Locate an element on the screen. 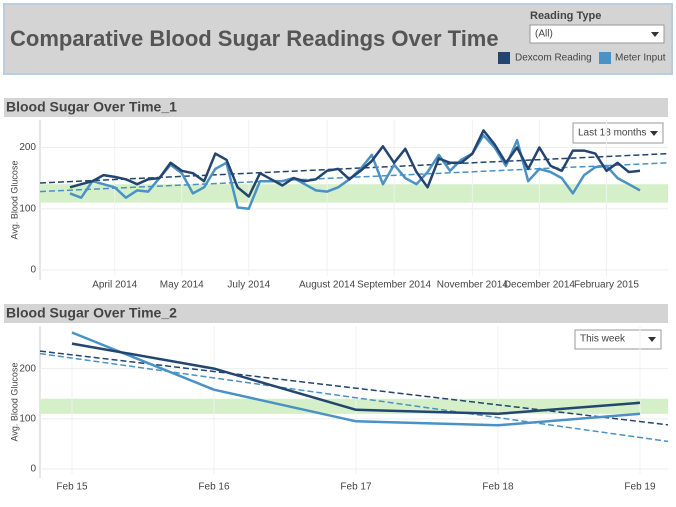 This screenshot has width=676, height=507. x-tick-label: April 2014 is located at coordinates (114, 285).